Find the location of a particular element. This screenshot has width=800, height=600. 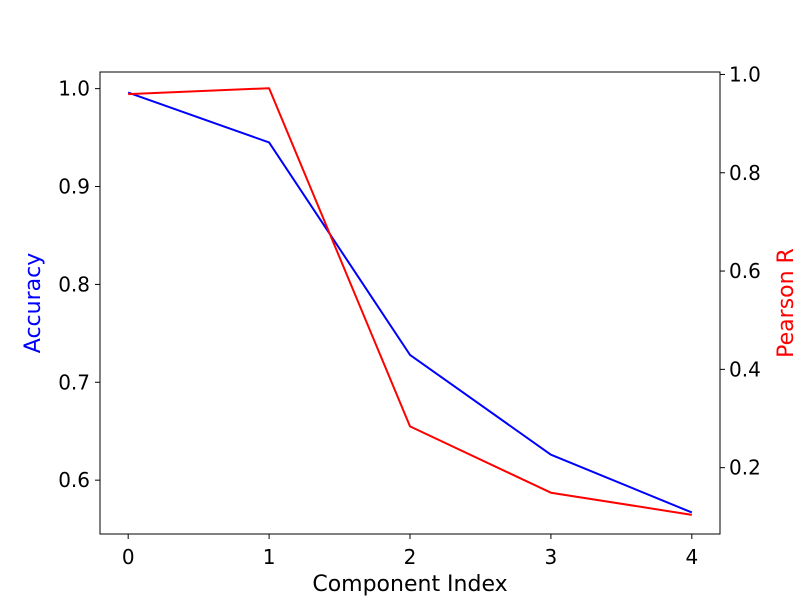

left-y-tick-label: 1.0 is located at coordinates (74, 89).